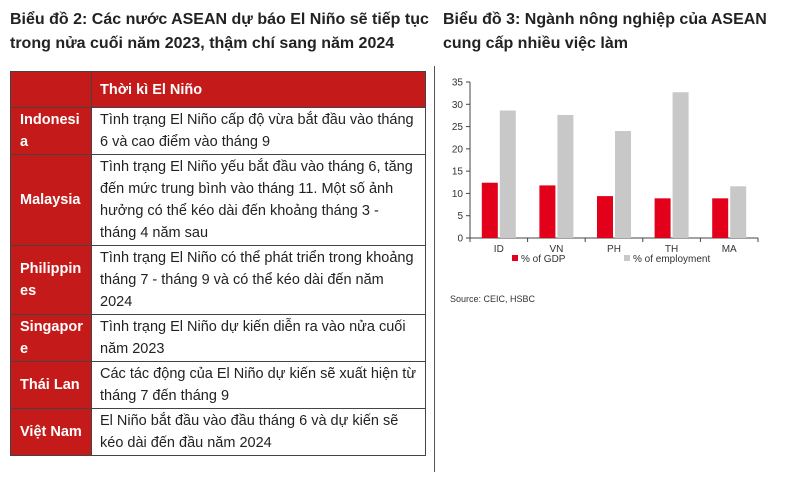  I want to click on country-cell: Malaysia, so click(51, 200).